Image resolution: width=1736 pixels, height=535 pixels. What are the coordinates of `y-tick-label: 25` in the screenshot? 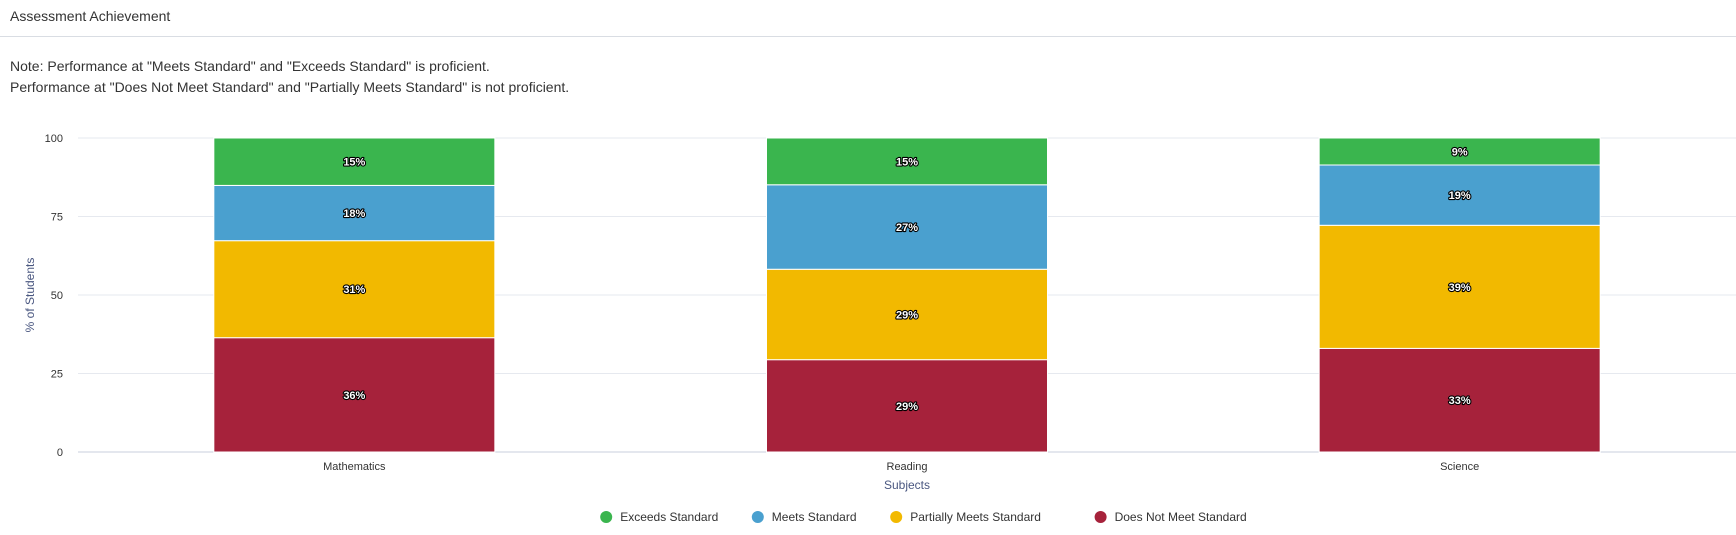 It's located at (57, 375).